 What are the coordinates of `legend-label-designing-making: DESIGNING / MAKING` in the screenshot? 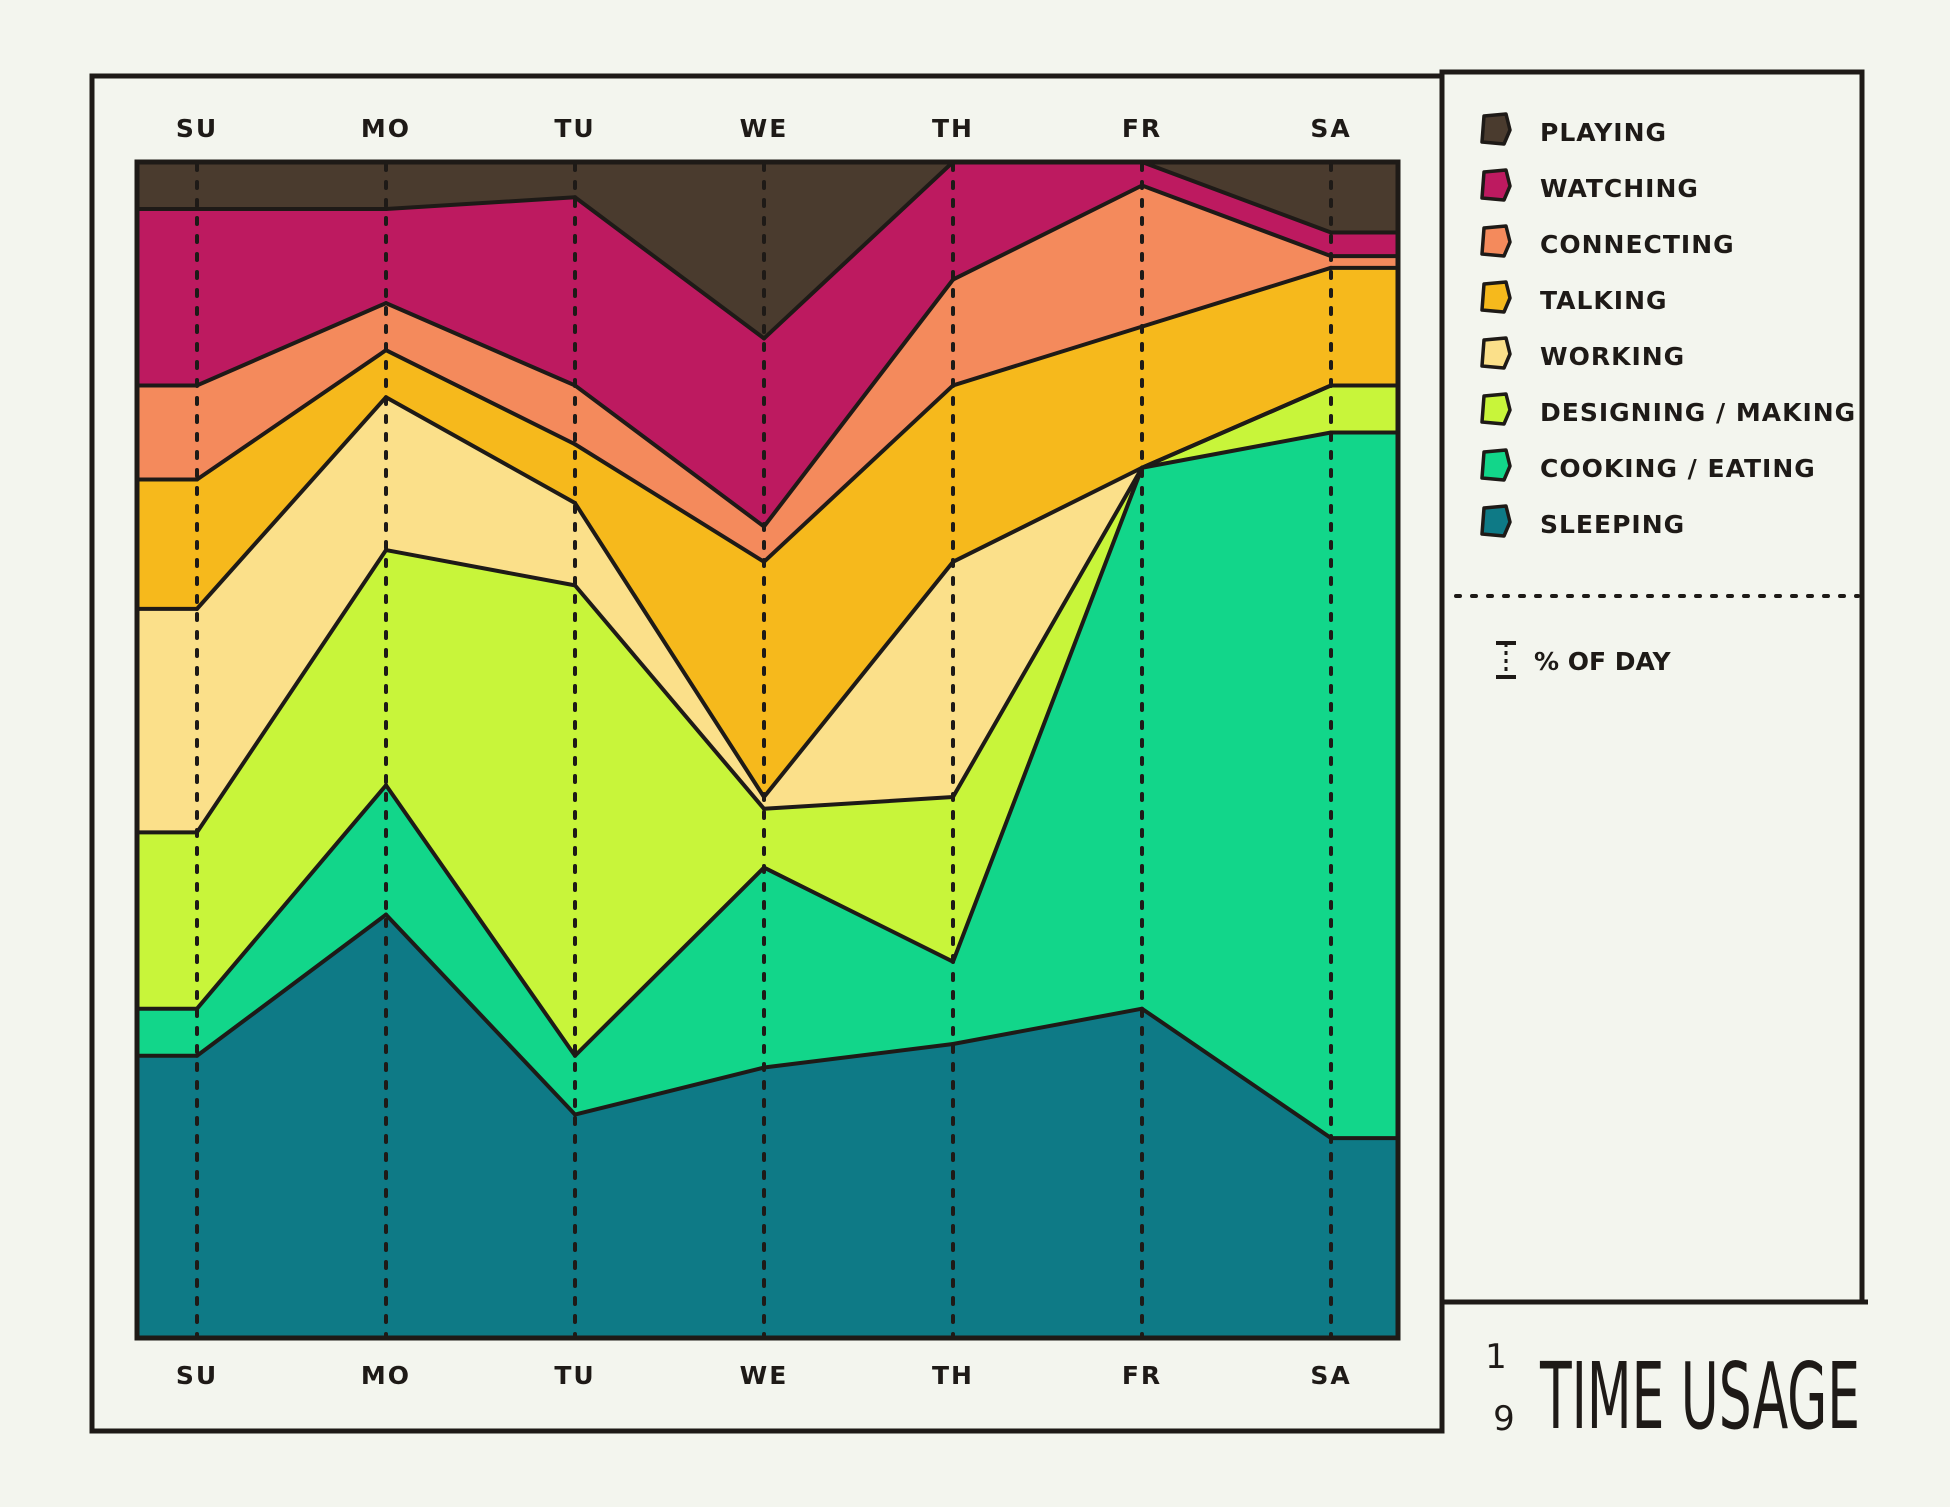 It's located at (1698, 412).